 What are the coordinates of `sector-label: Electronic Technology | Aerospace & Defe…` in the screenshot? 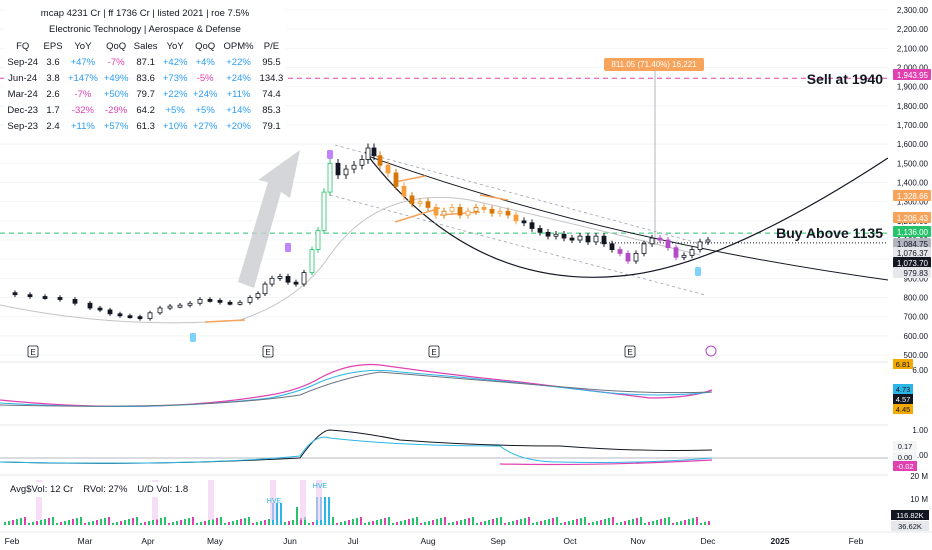 It's located at (145, 29).